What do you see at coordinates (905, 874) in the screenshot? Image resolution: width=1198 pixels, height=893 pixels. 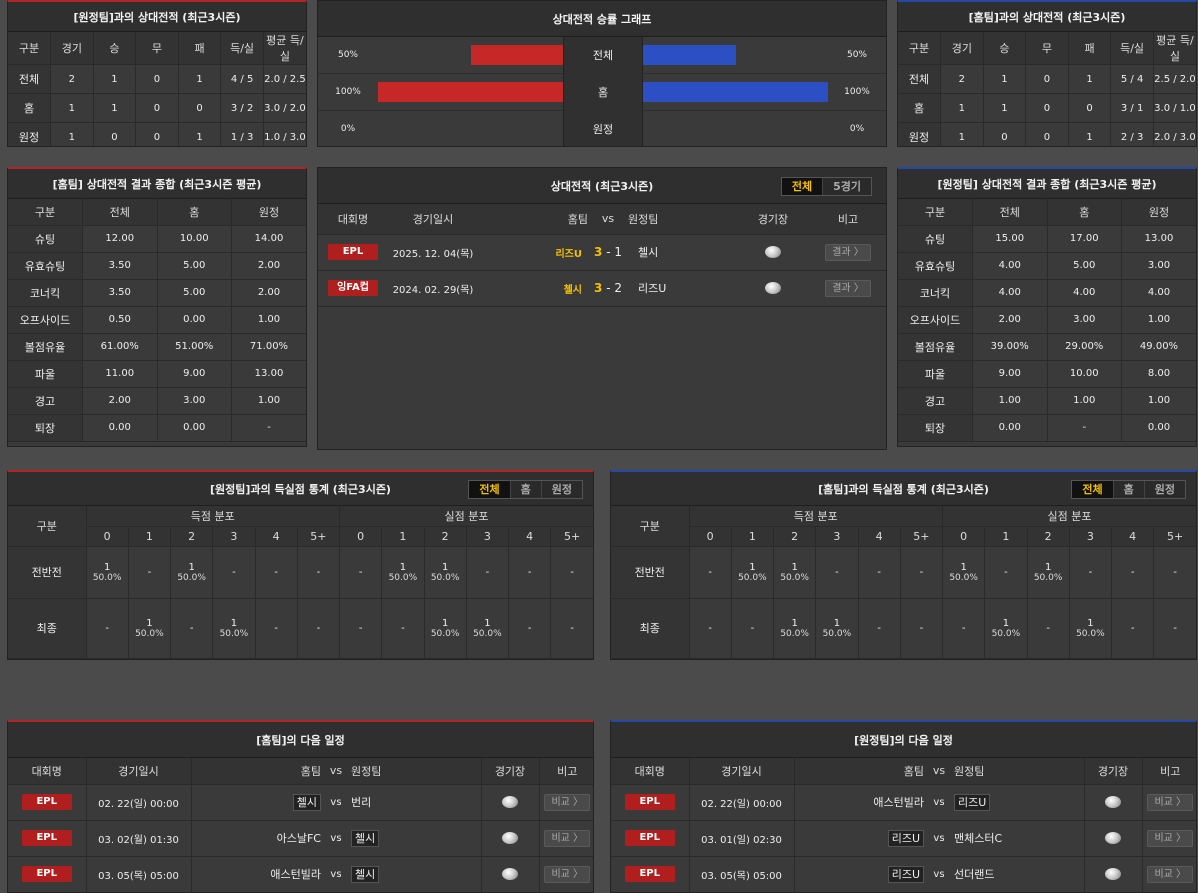 I see `home-team: 리즈U` at bounding box center [905, 874].